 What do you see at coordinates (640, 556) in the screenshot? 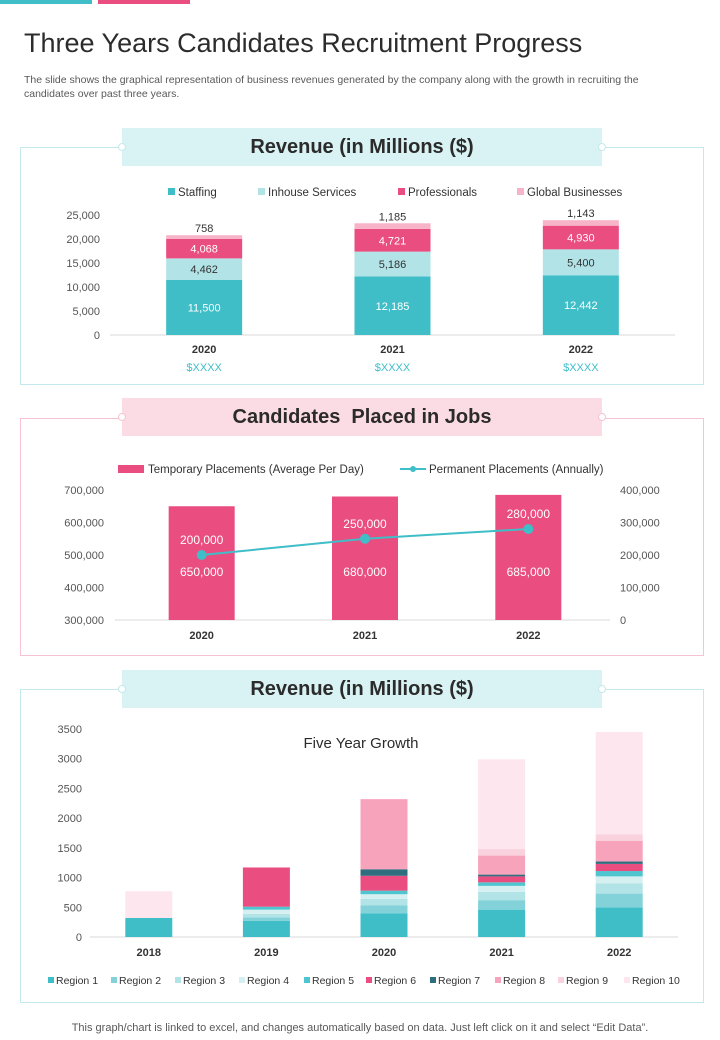
I see `y-right-tick-label: 200,000` at bounding box center [640, 556].